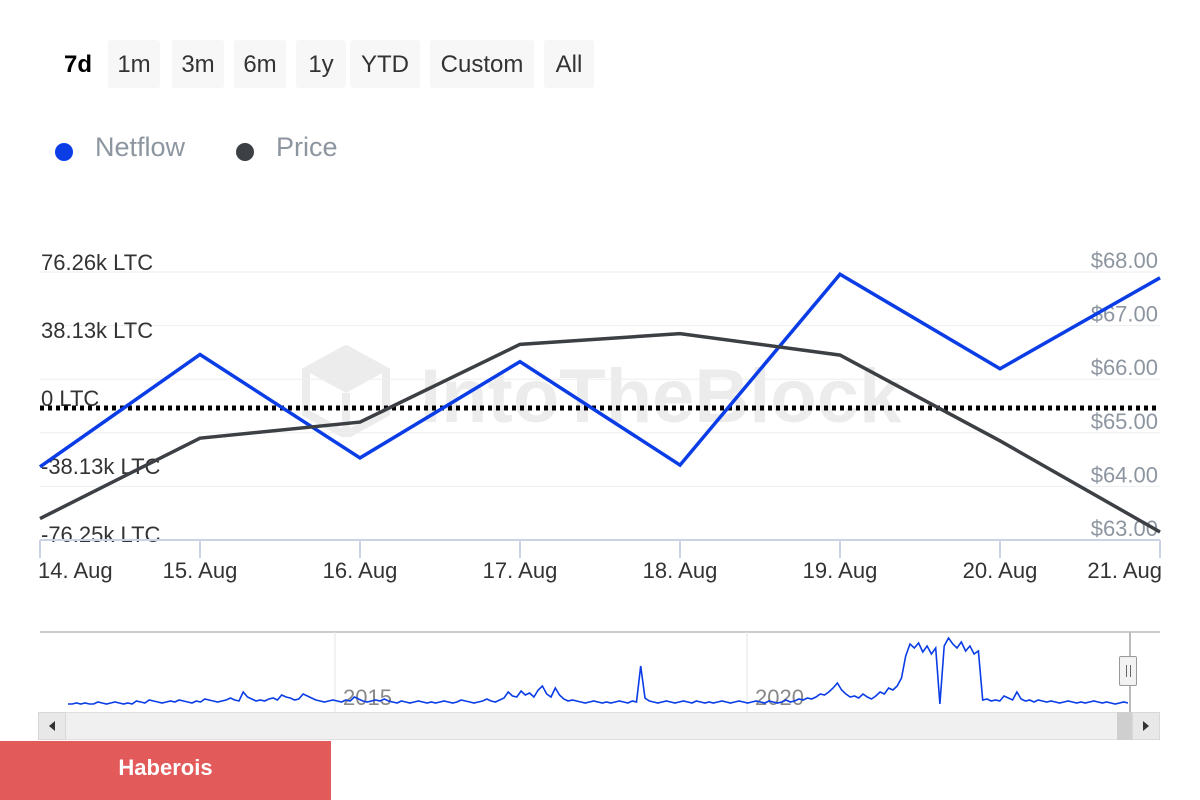 This screenshot has height=800, width=1200. I want to click on range-button-7d: 7d, so click(77, 64).